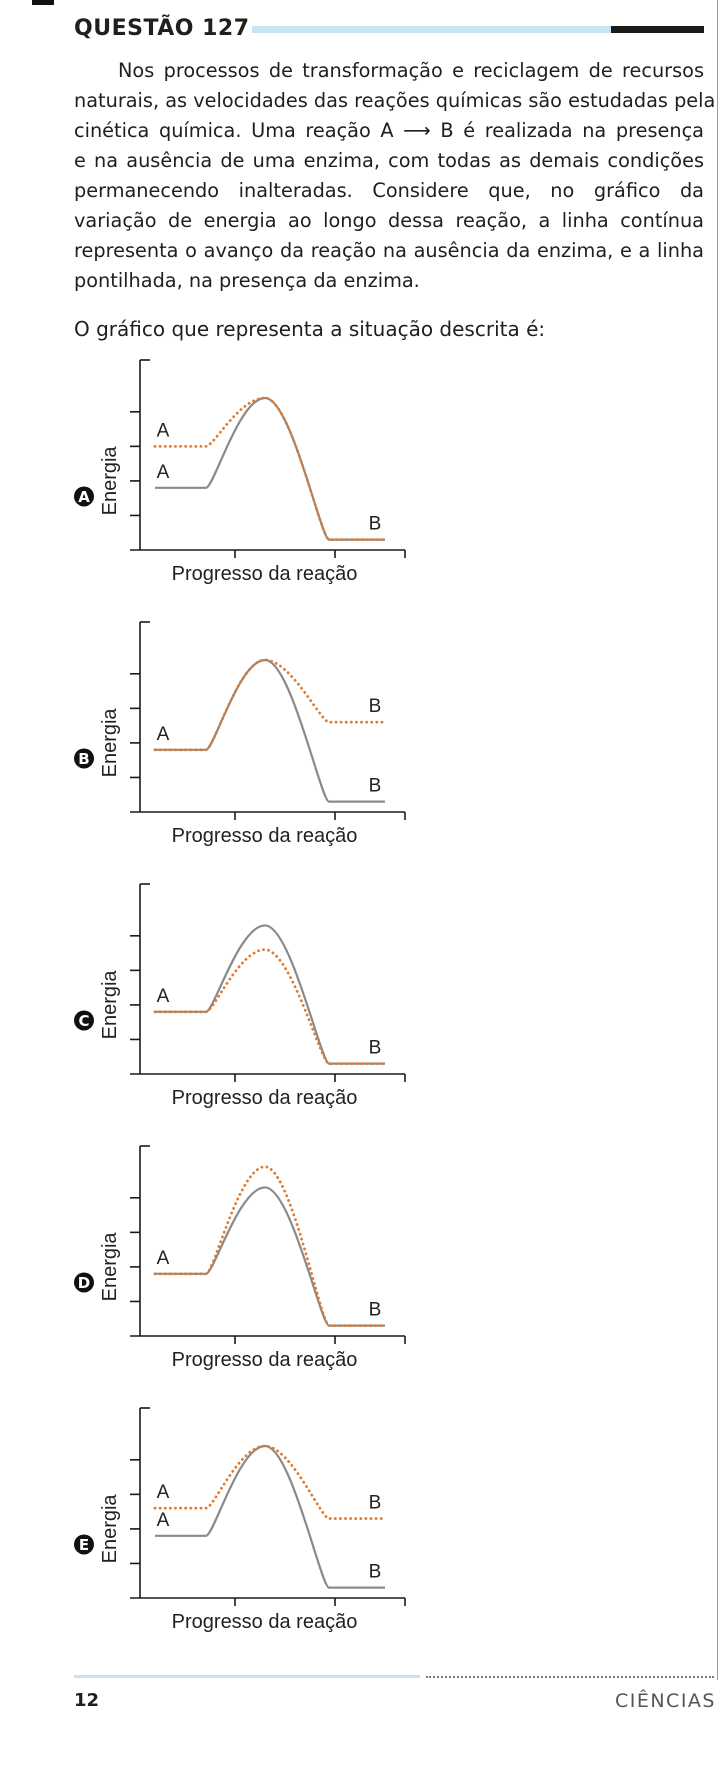 Image resolution: width=720 pixels, height=1767 pixels. I want to click on option-d: Energia Progresso da reação D A B, so click(270, 1271).